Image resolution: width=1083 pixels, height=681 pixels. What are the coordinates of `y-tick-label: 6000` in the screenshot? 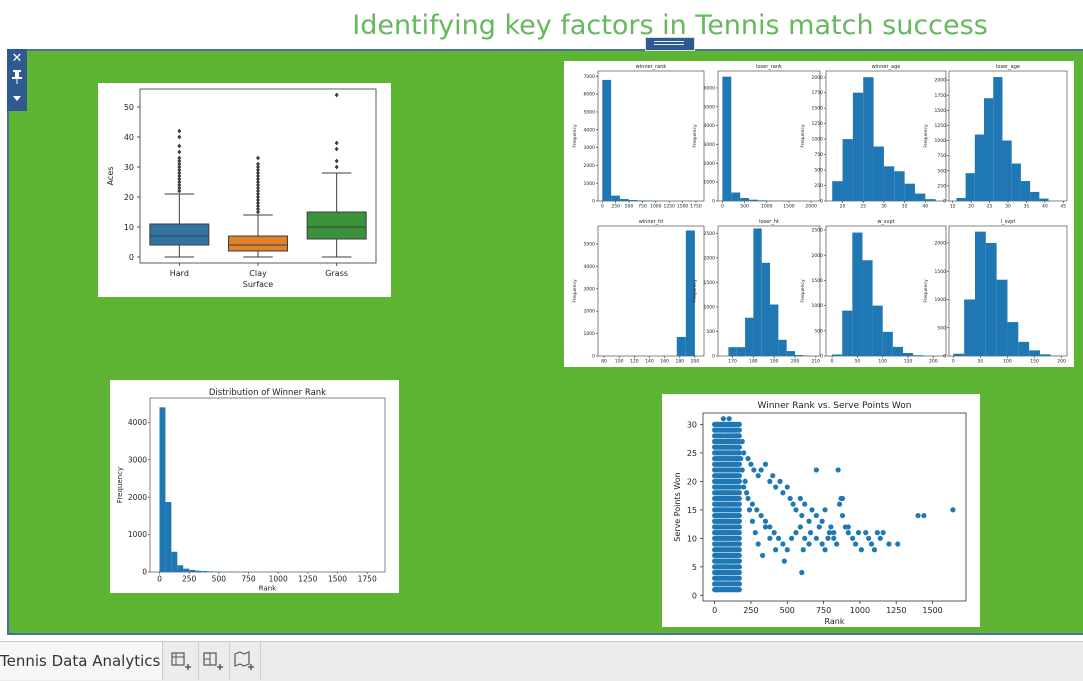 It's located at (710, 89).